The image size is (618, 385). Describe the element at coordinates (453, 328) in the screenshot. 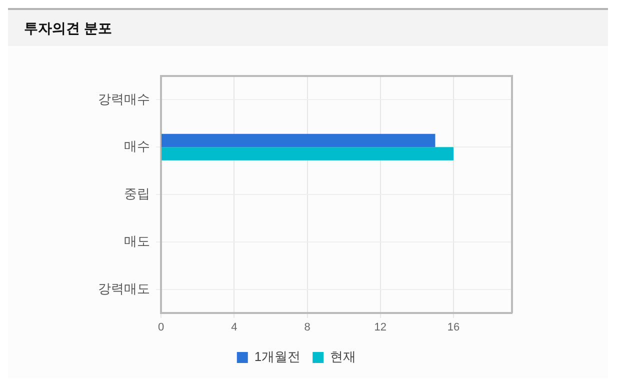

I see `x-tick-label: 16` at that location.